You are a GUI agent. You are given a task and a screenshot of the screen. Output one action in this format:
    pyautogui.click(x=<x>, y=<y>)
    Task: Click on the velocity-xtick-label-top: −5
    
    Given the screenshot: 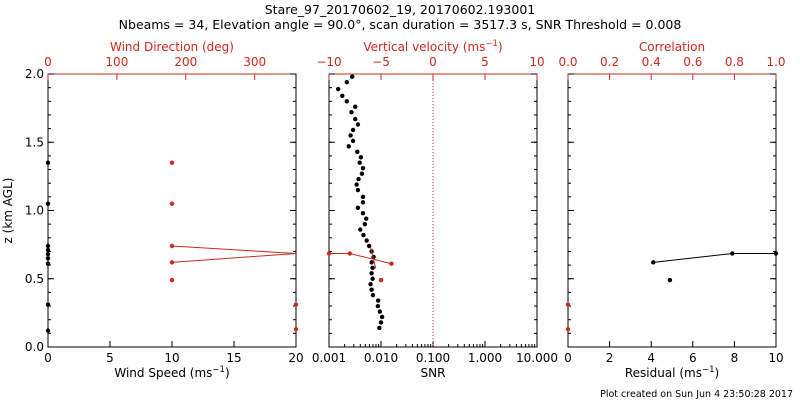 What is the action you would take?
    pyautogui.click(x=381, y=62)
    